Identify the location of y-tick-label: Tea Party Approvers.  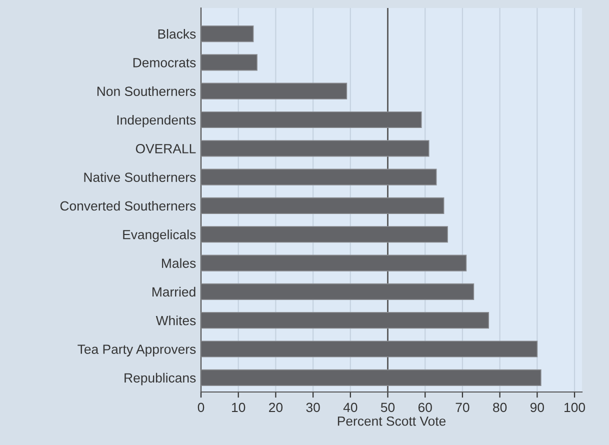
(137, 350).